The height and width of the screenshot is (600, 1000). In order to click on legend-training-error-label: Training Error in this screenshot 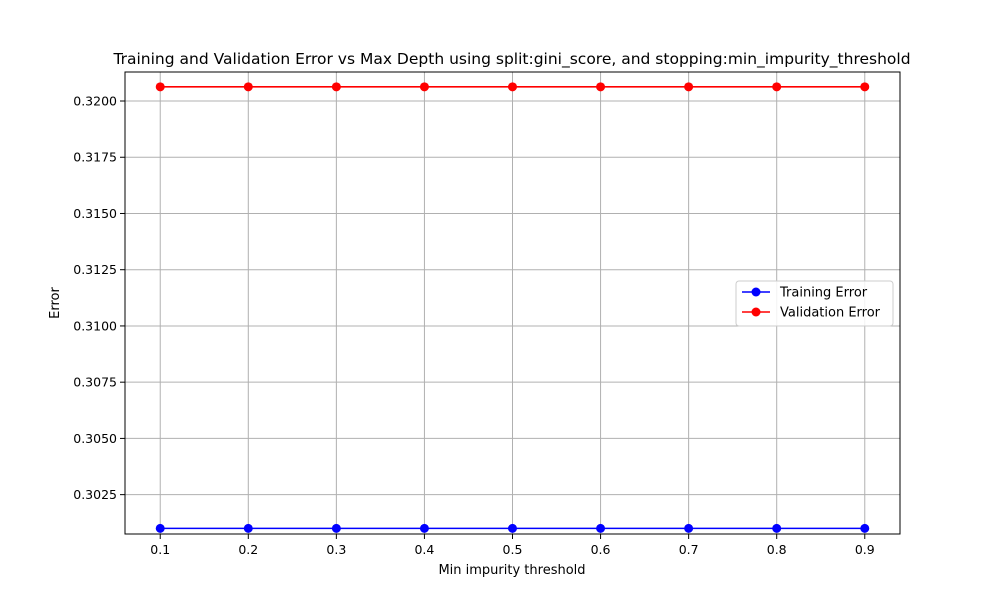, I will do `click(823, 293)`.